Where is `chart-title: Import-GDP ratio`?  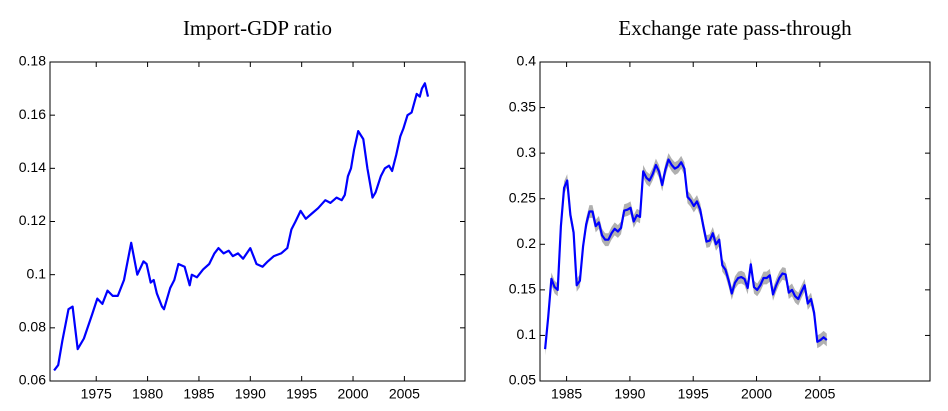 chart-title: Import-GDP ratio is located at coordinates (257, 28).